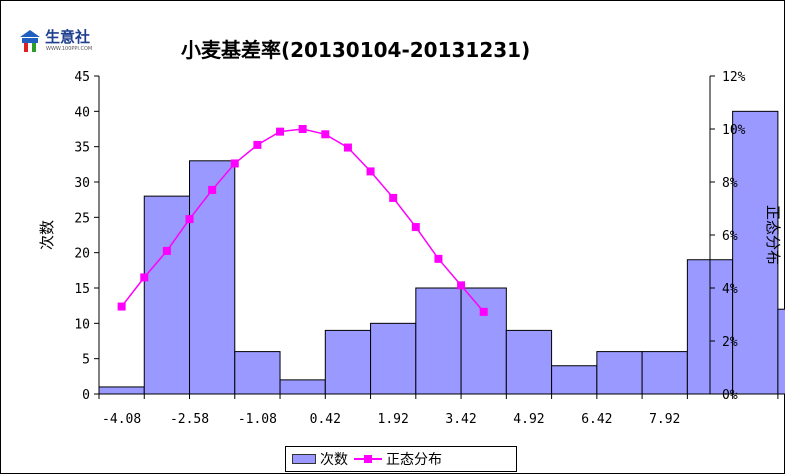 Image resolution: width=785 pixels, height=474 pixels. I want to click on y-axis-title: 次数, so click(47, 235).